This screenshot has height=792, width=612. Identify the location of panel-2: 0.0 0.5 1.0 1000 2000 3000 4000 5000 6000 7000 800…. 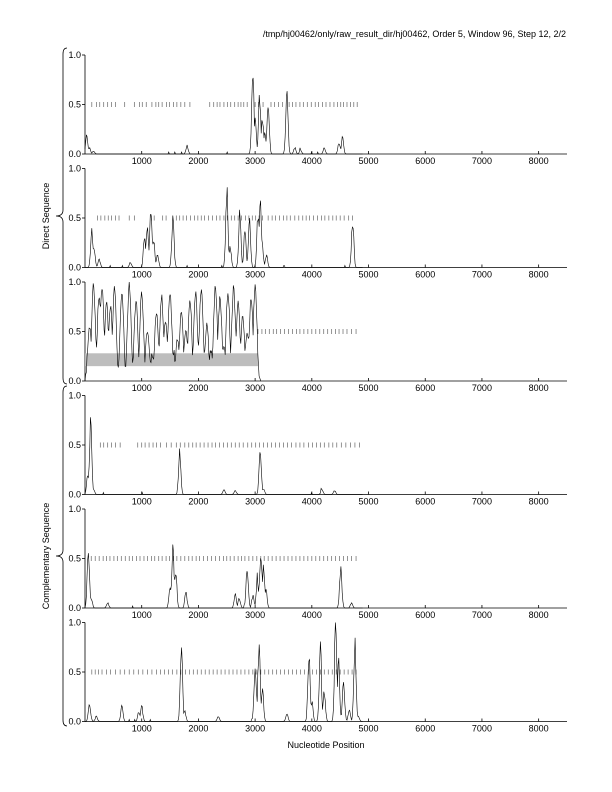
(317, 222).